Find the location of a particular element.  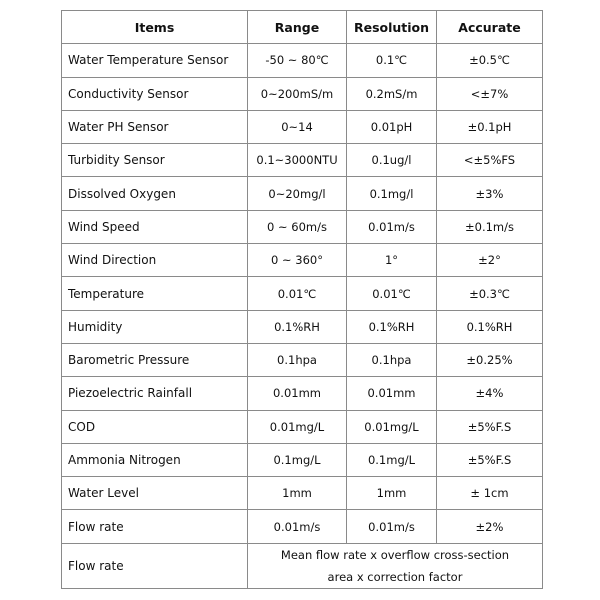

item-cell: COD is located at coordinates (154, 426).